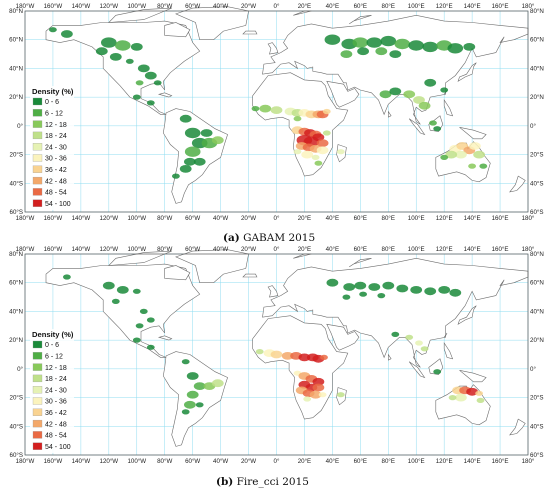  I want to click on landmass-greenland, so click(212, 23).